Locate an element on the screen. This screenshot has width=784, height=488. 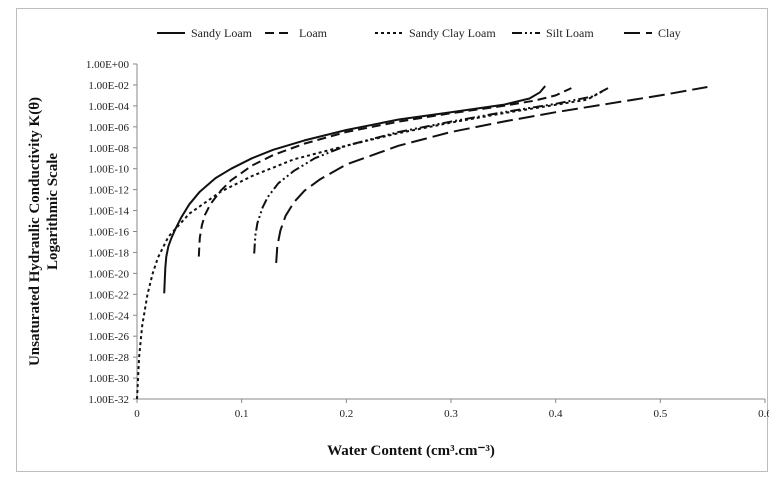
x-tick-label: 0.2 is located at coordinates (346, 414).